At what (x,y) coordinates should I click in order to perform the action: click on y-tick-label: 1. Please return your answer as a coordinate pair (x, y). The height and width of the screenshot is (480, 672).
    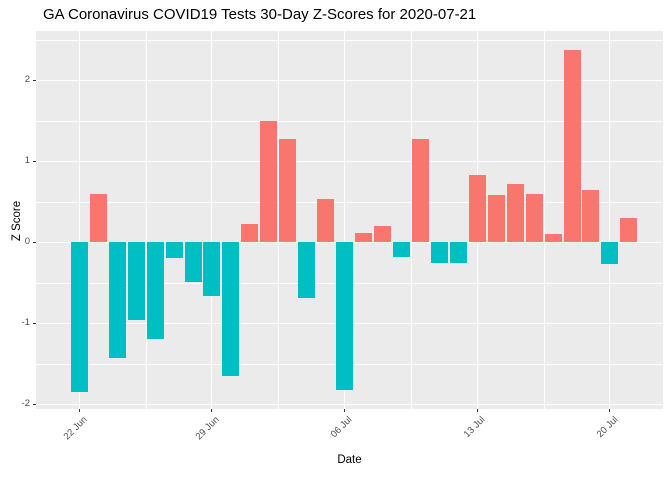
    Looking at the image, I should click on (27, 161).